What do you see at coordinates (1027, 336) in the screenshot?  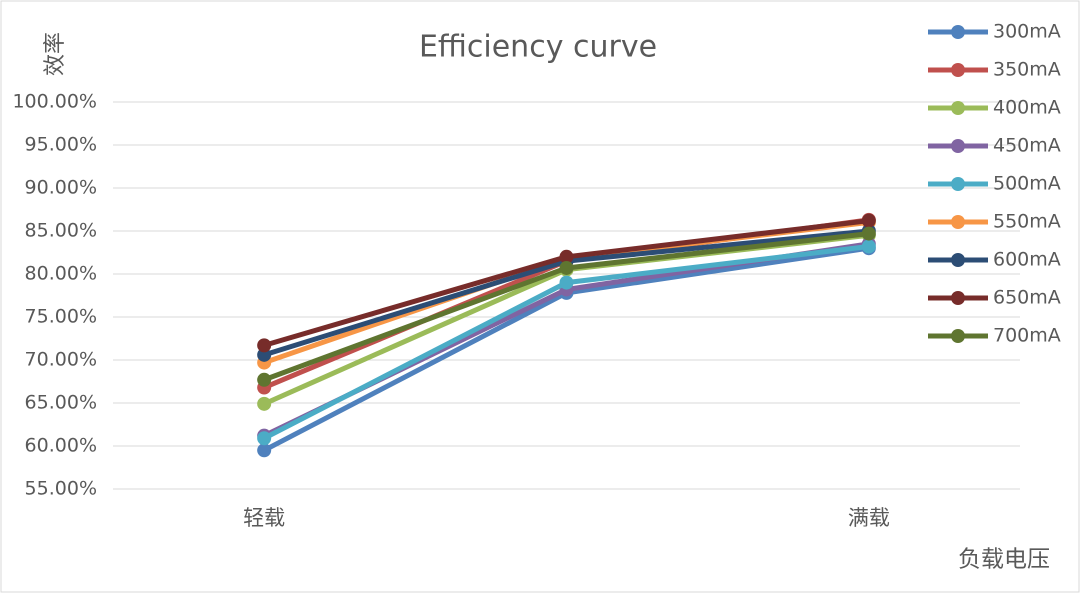 I see `legend-label: 700mA` at bounding box center [1027, 336].